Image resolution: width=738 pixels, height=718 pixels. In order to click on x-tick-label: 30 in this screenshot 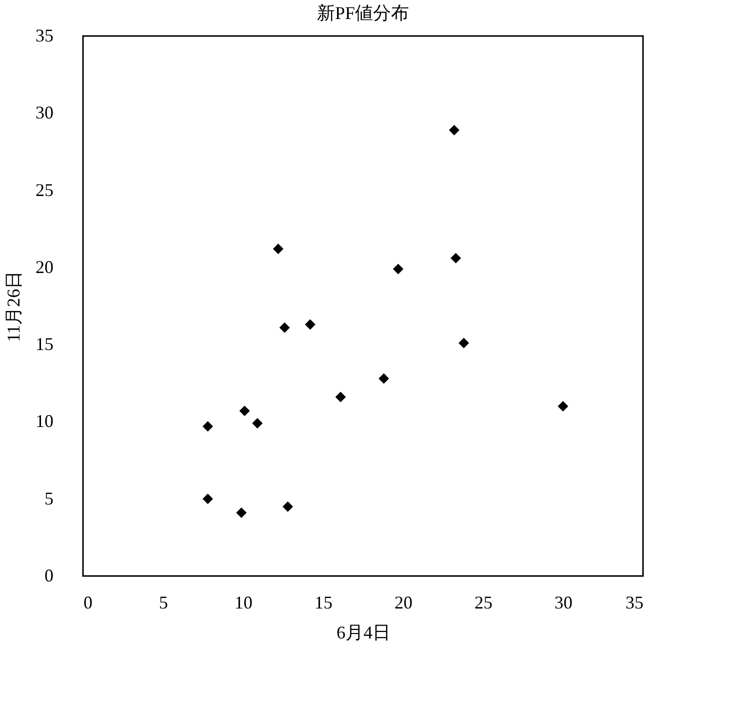, I will do `click(563, 602)`.